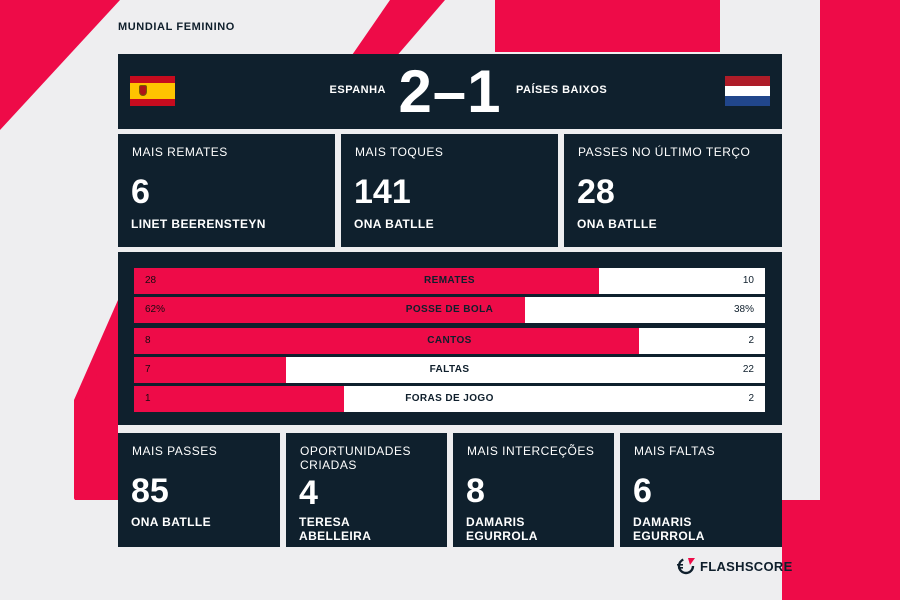 This screenshot has width=900, height=600. I want to click on away-team-name: PAÍSES BAIXOS, so click(562, 90).